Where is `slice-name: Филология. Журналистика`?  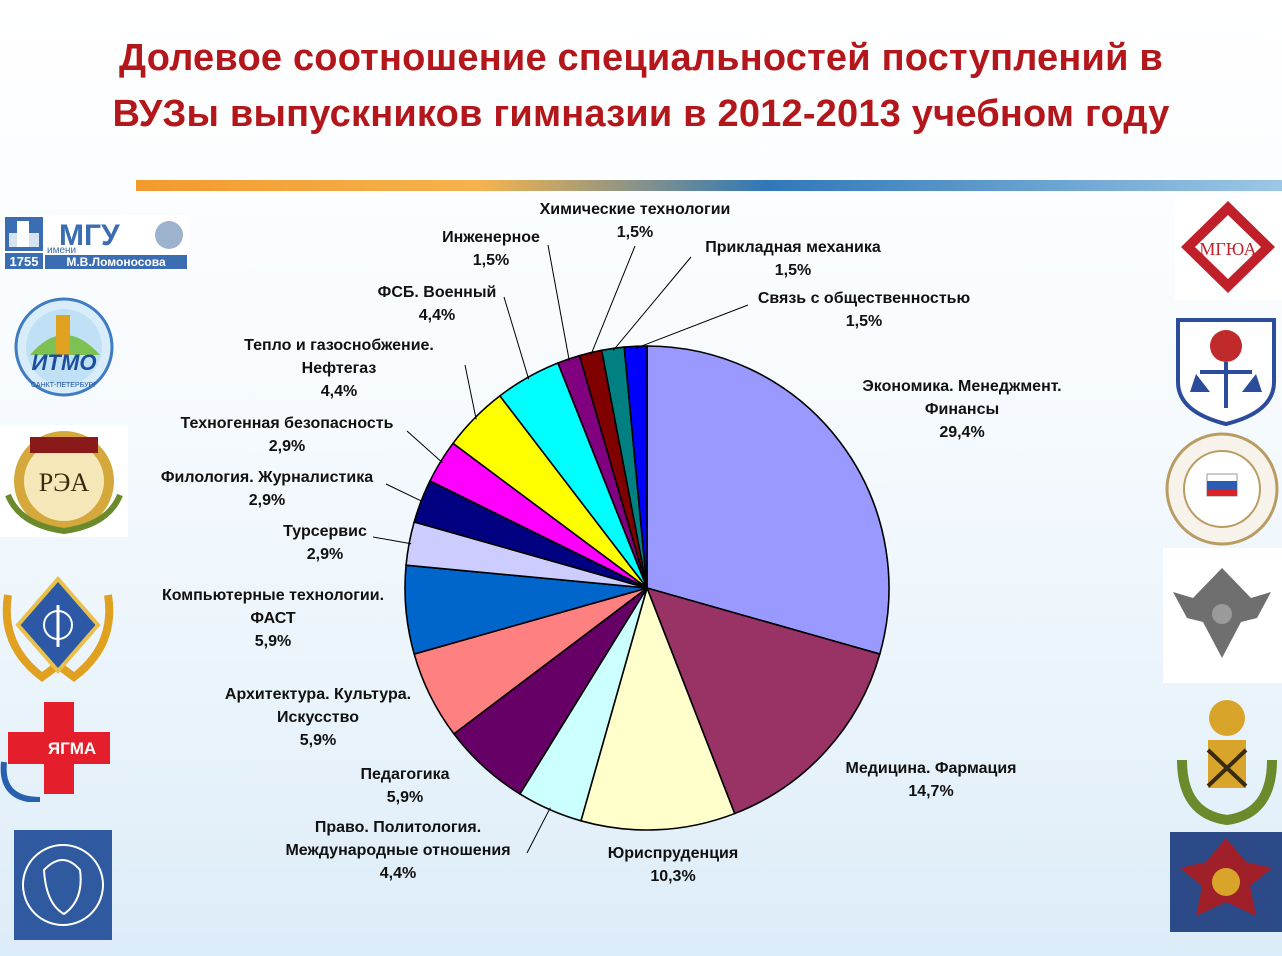
slice-name: Филология. Журналистика is located at coordinates (267, 477).